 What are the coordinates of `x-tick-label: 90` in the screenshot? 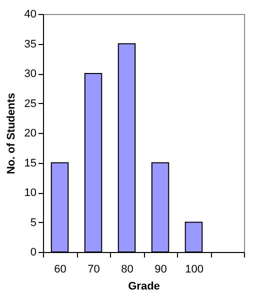 It's located at (160, 270).